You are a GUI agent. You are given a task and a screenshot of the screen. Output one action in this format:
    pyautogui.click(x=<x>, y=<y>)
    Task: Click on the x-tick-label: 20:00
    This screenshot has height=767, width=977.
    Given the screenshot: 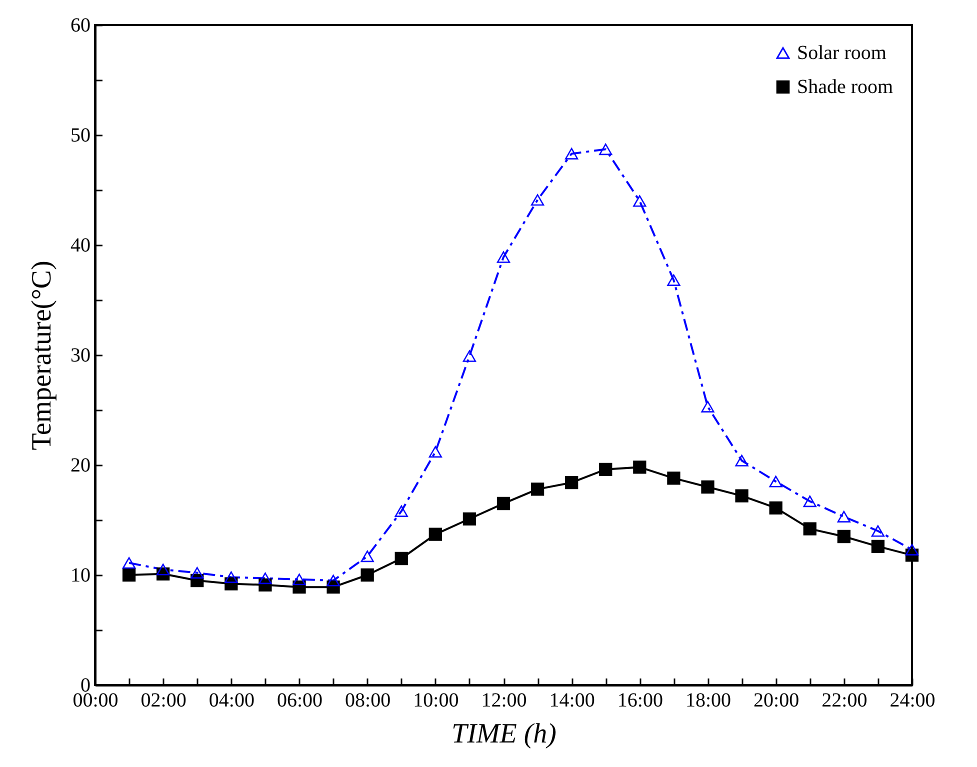 What is the action you would take?
    pyautogui.click(x=777, y=701)
    